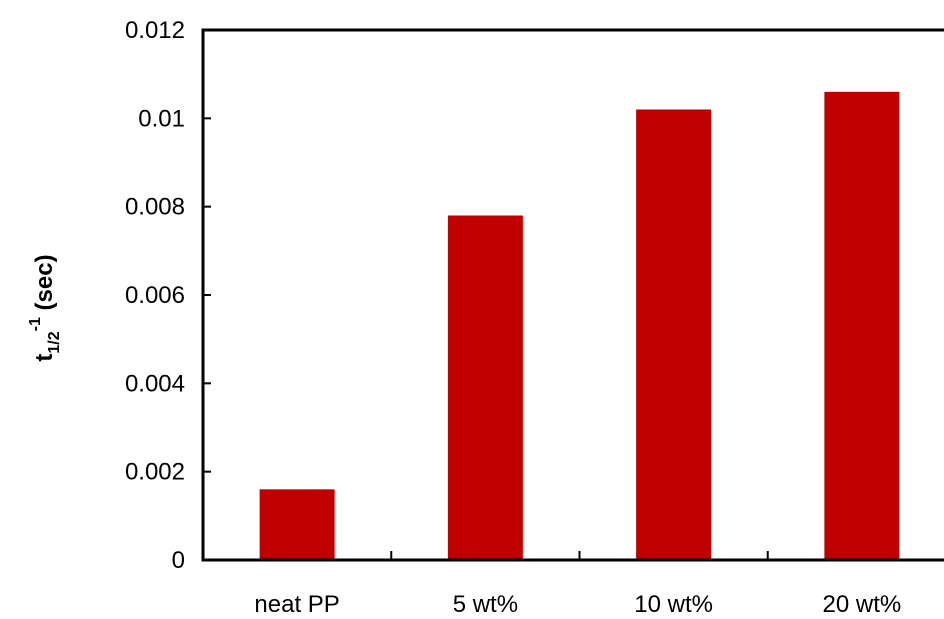  I want to click on y-tick-label: 0, so click(178, 560).